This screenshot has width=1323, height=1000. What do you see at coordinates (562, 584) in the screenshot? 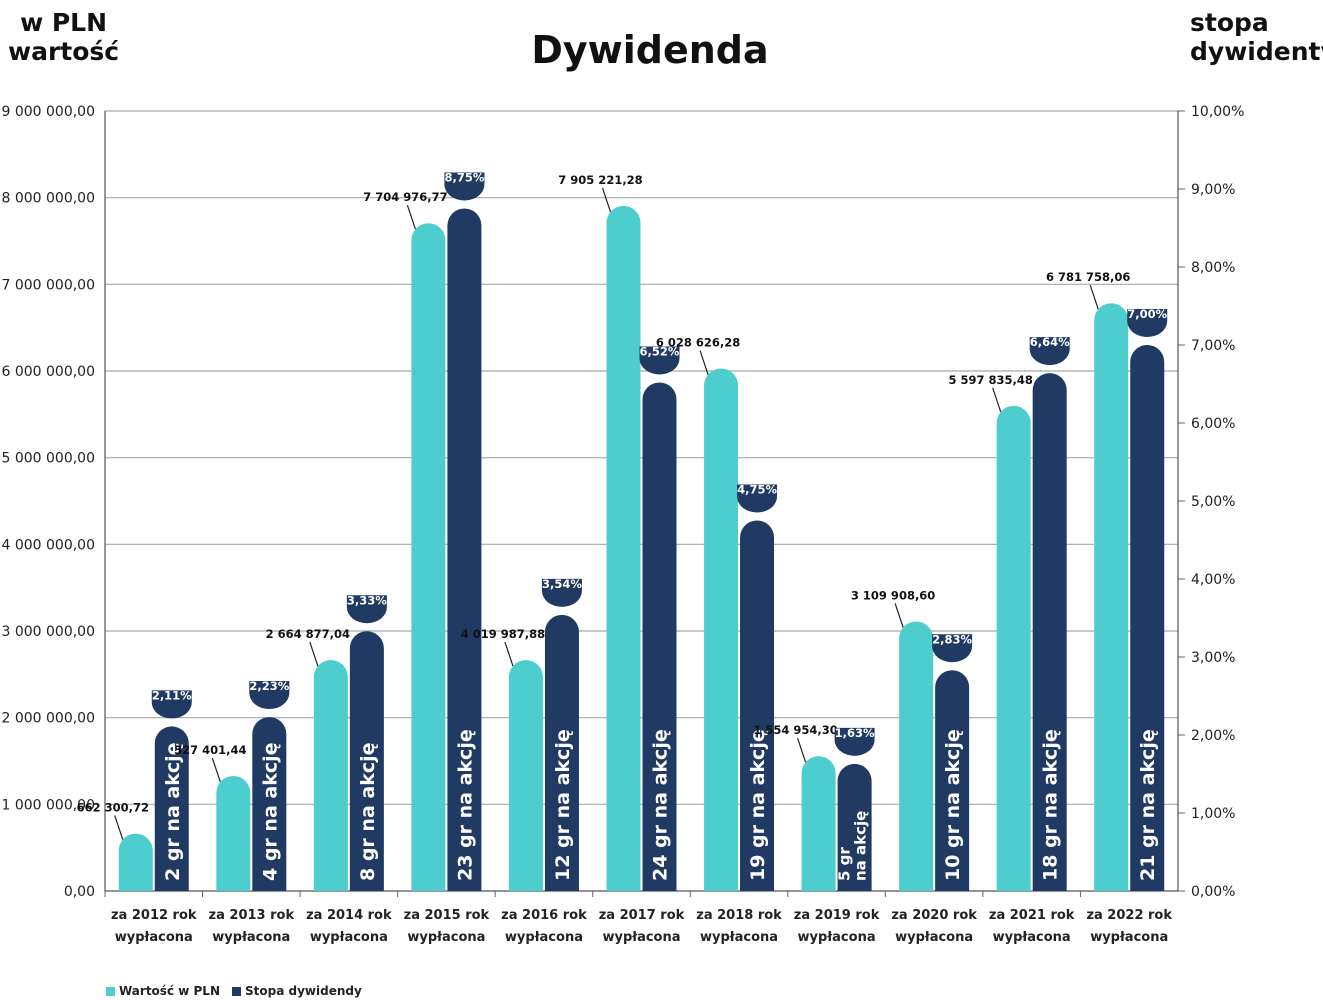
I see `yield-data-label: 3,54%` at bounding box center [562, 584].